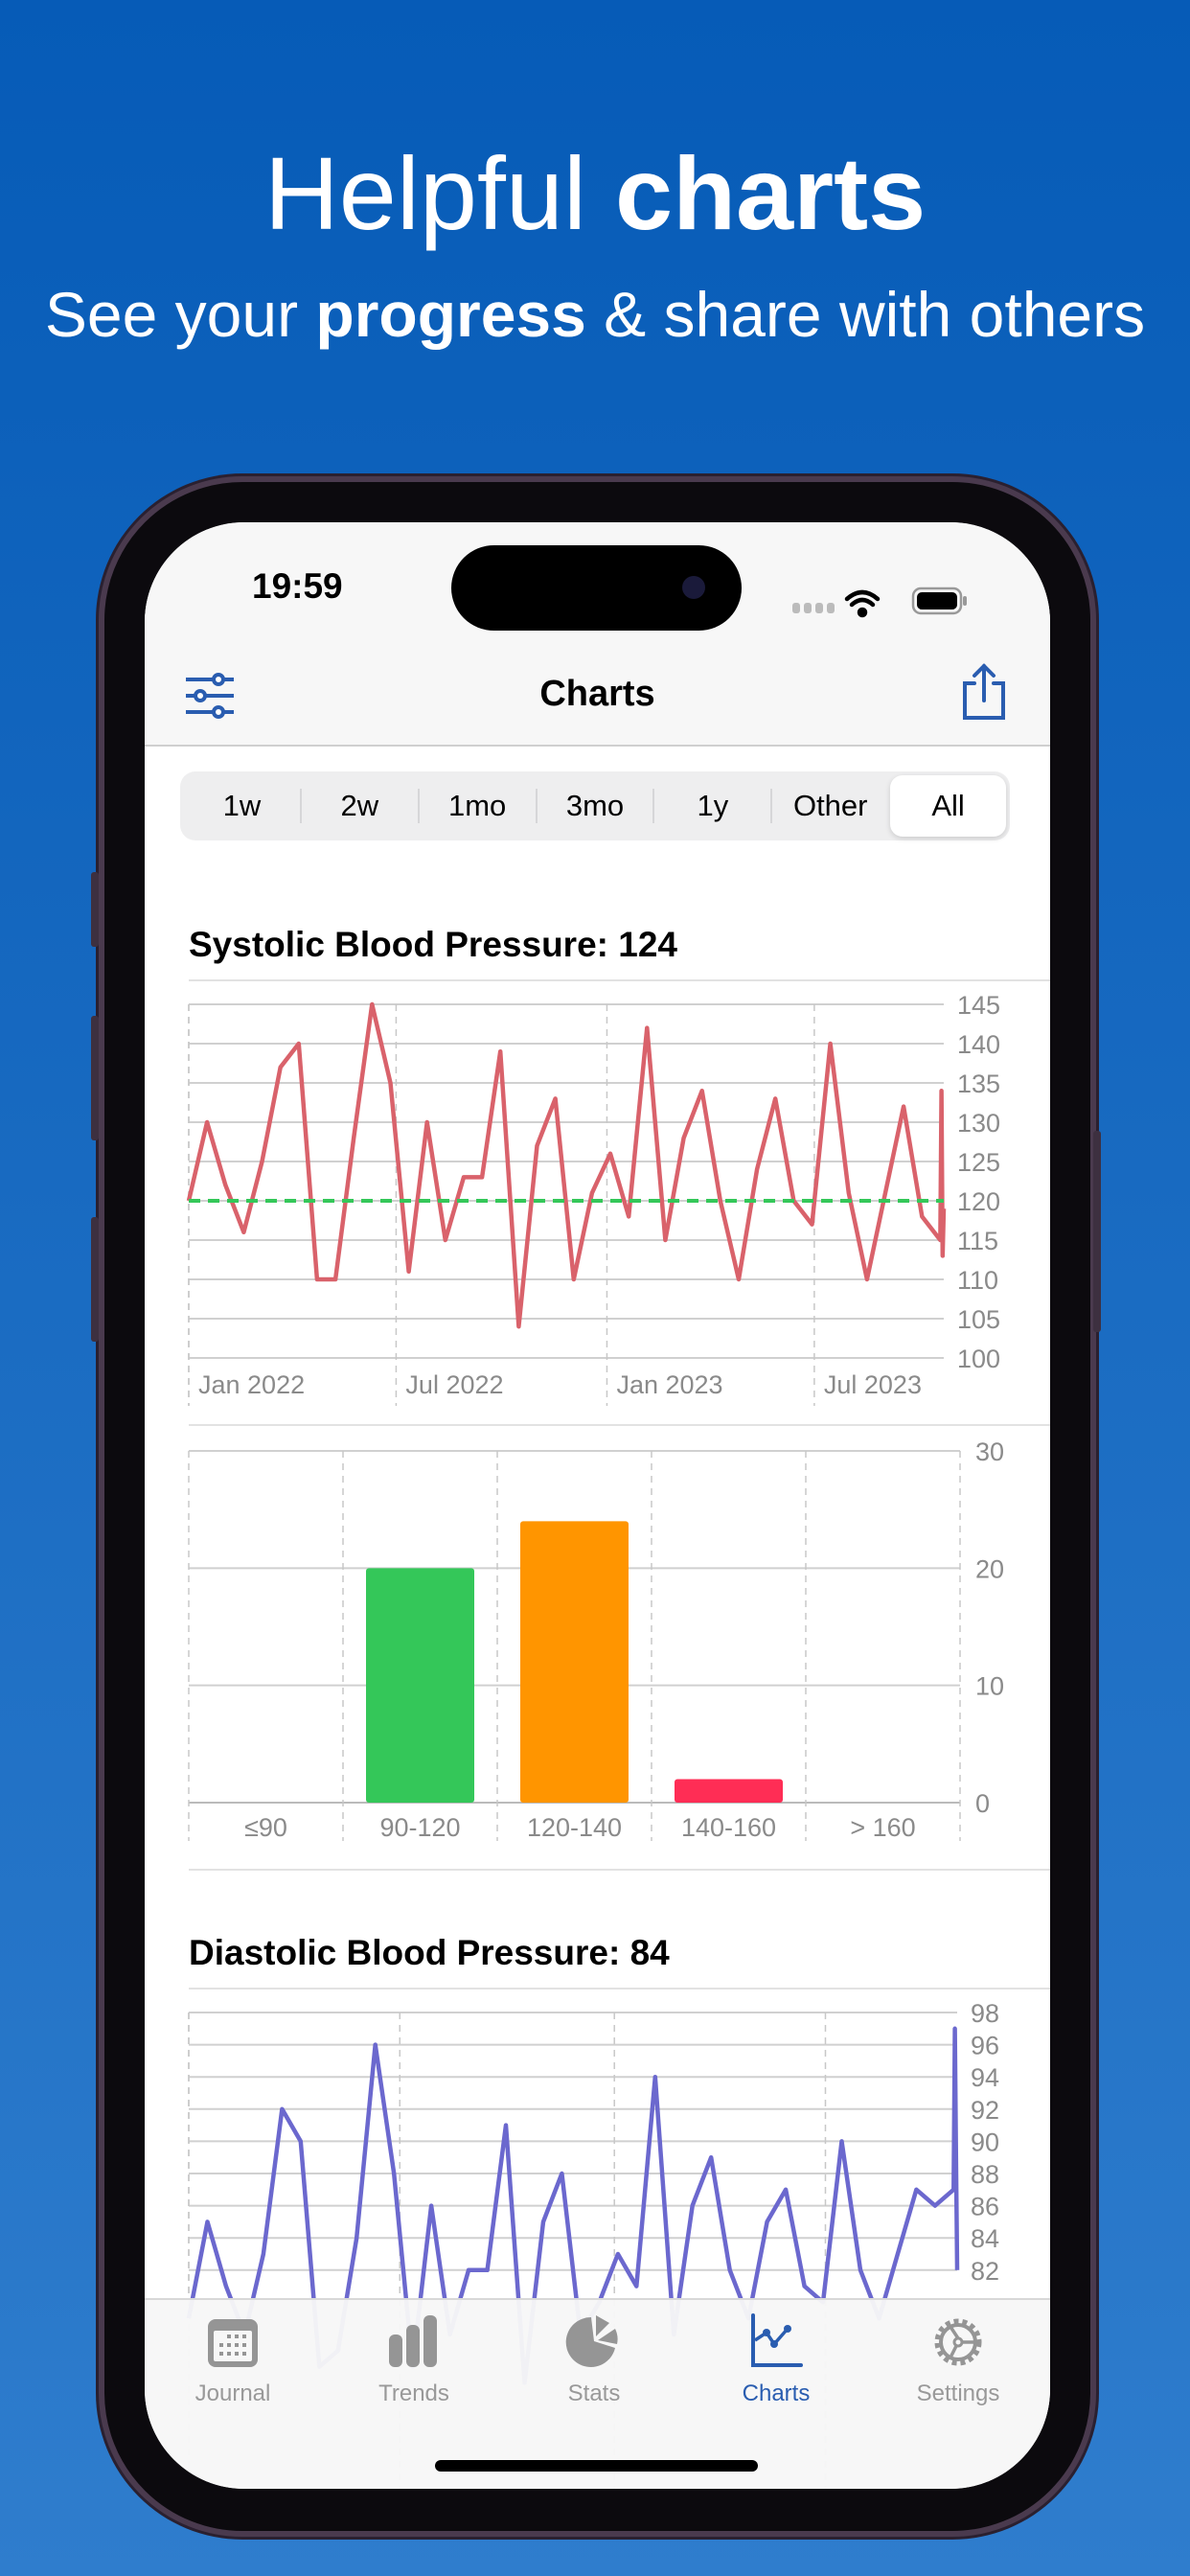  Describe the element at coordinates (985, 2142) in the screenshot. I see `y-tick-label: 90` at that location.